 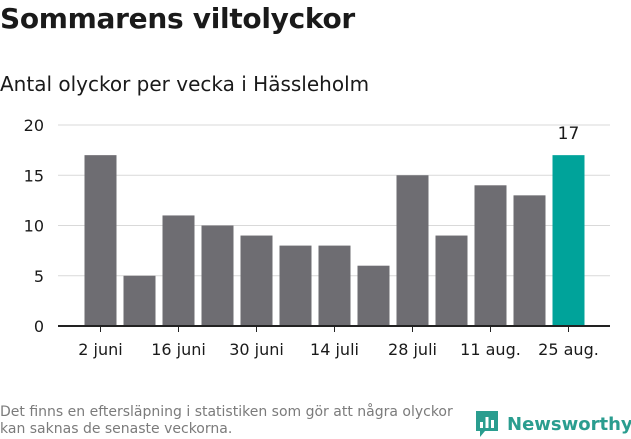 I want to click on brand-name: Newsworthy, so click(x=569, y=424).